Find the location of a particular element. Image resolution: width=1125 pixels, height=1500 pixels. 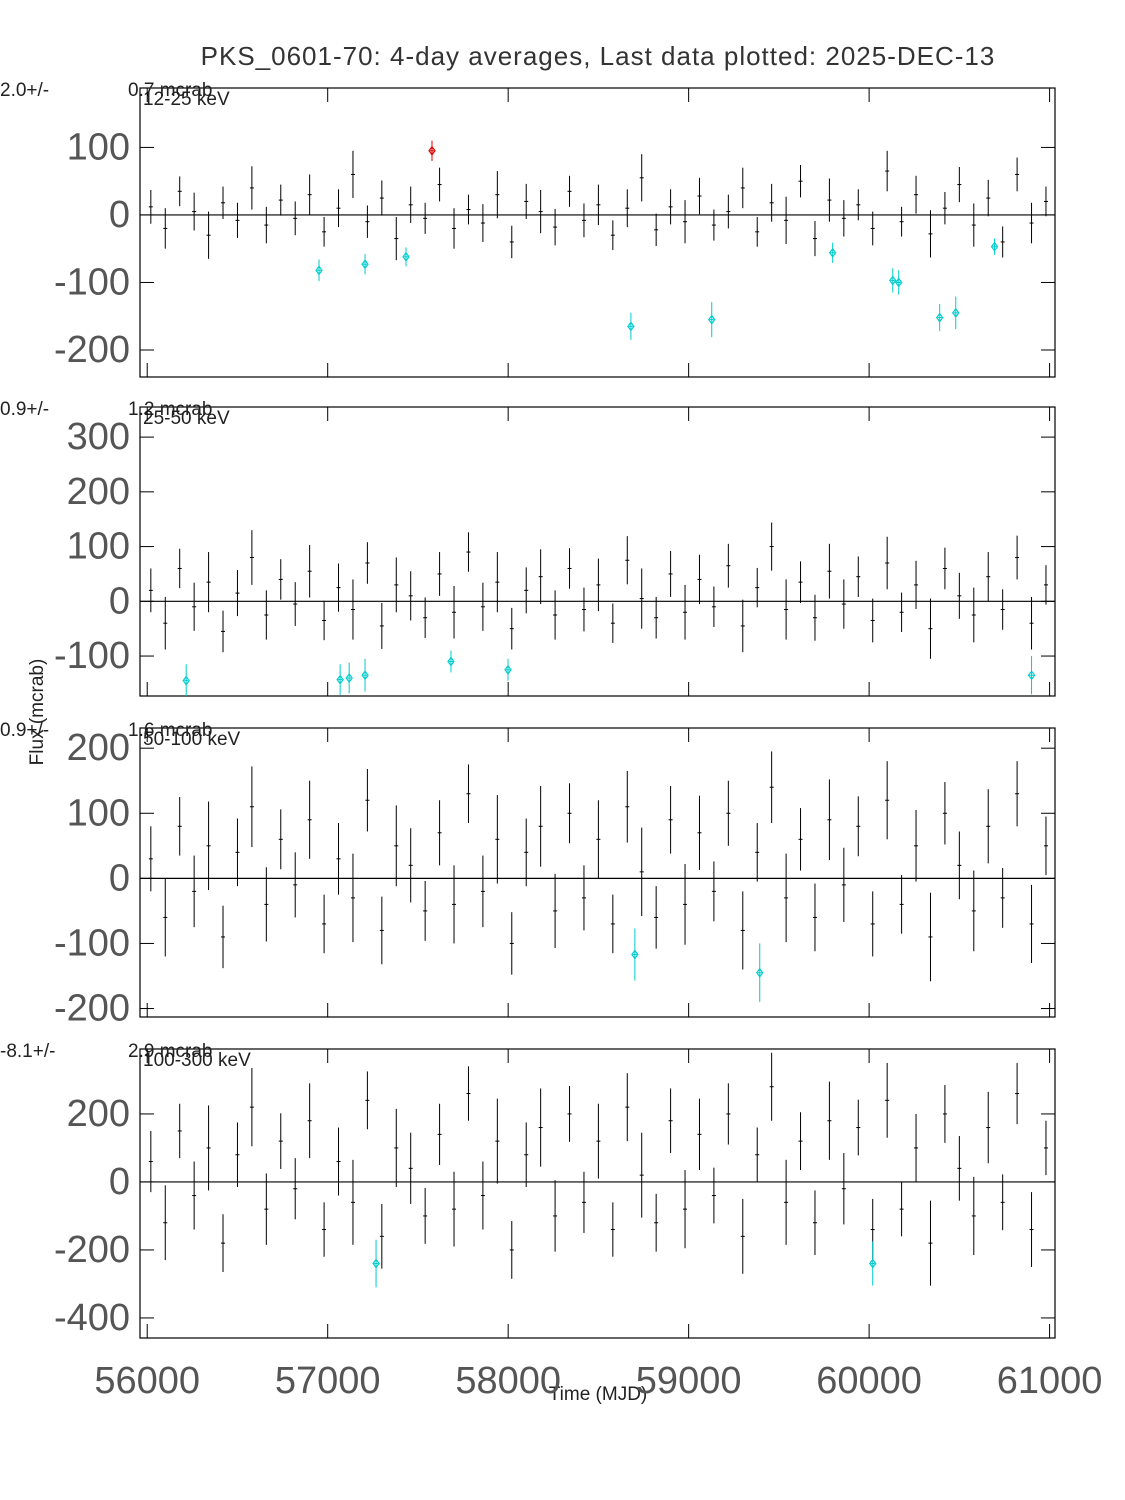

band-label: 25-50 keV is located at coordinates (186, 418).